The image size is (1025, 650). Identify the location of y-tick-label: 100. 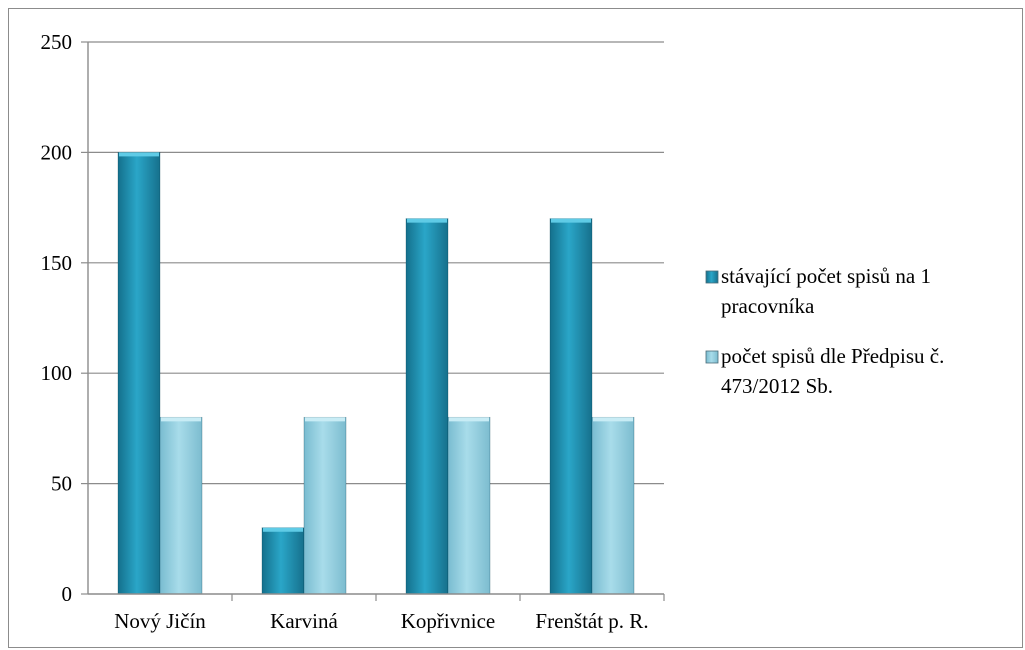
(57, 373).